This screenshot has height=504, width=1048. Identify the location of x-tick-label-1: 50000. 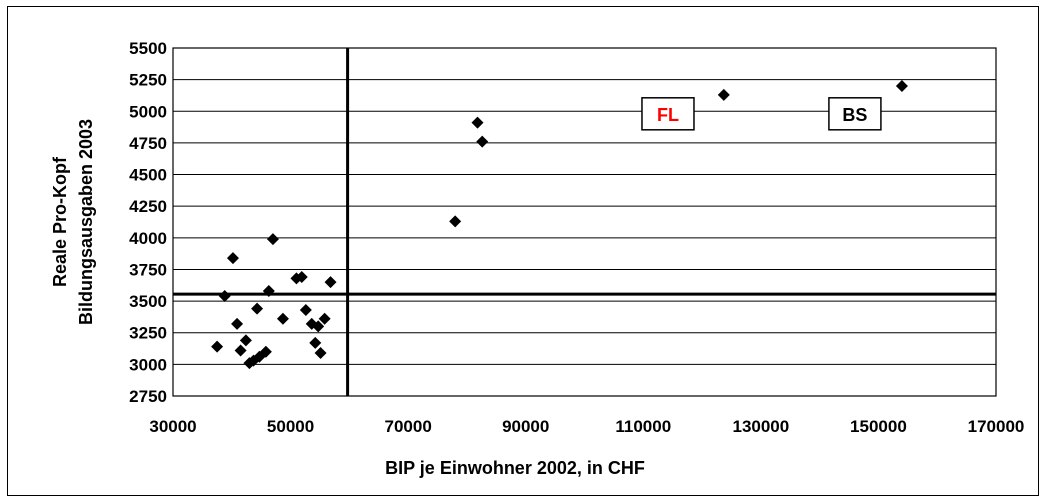
(290, 426).